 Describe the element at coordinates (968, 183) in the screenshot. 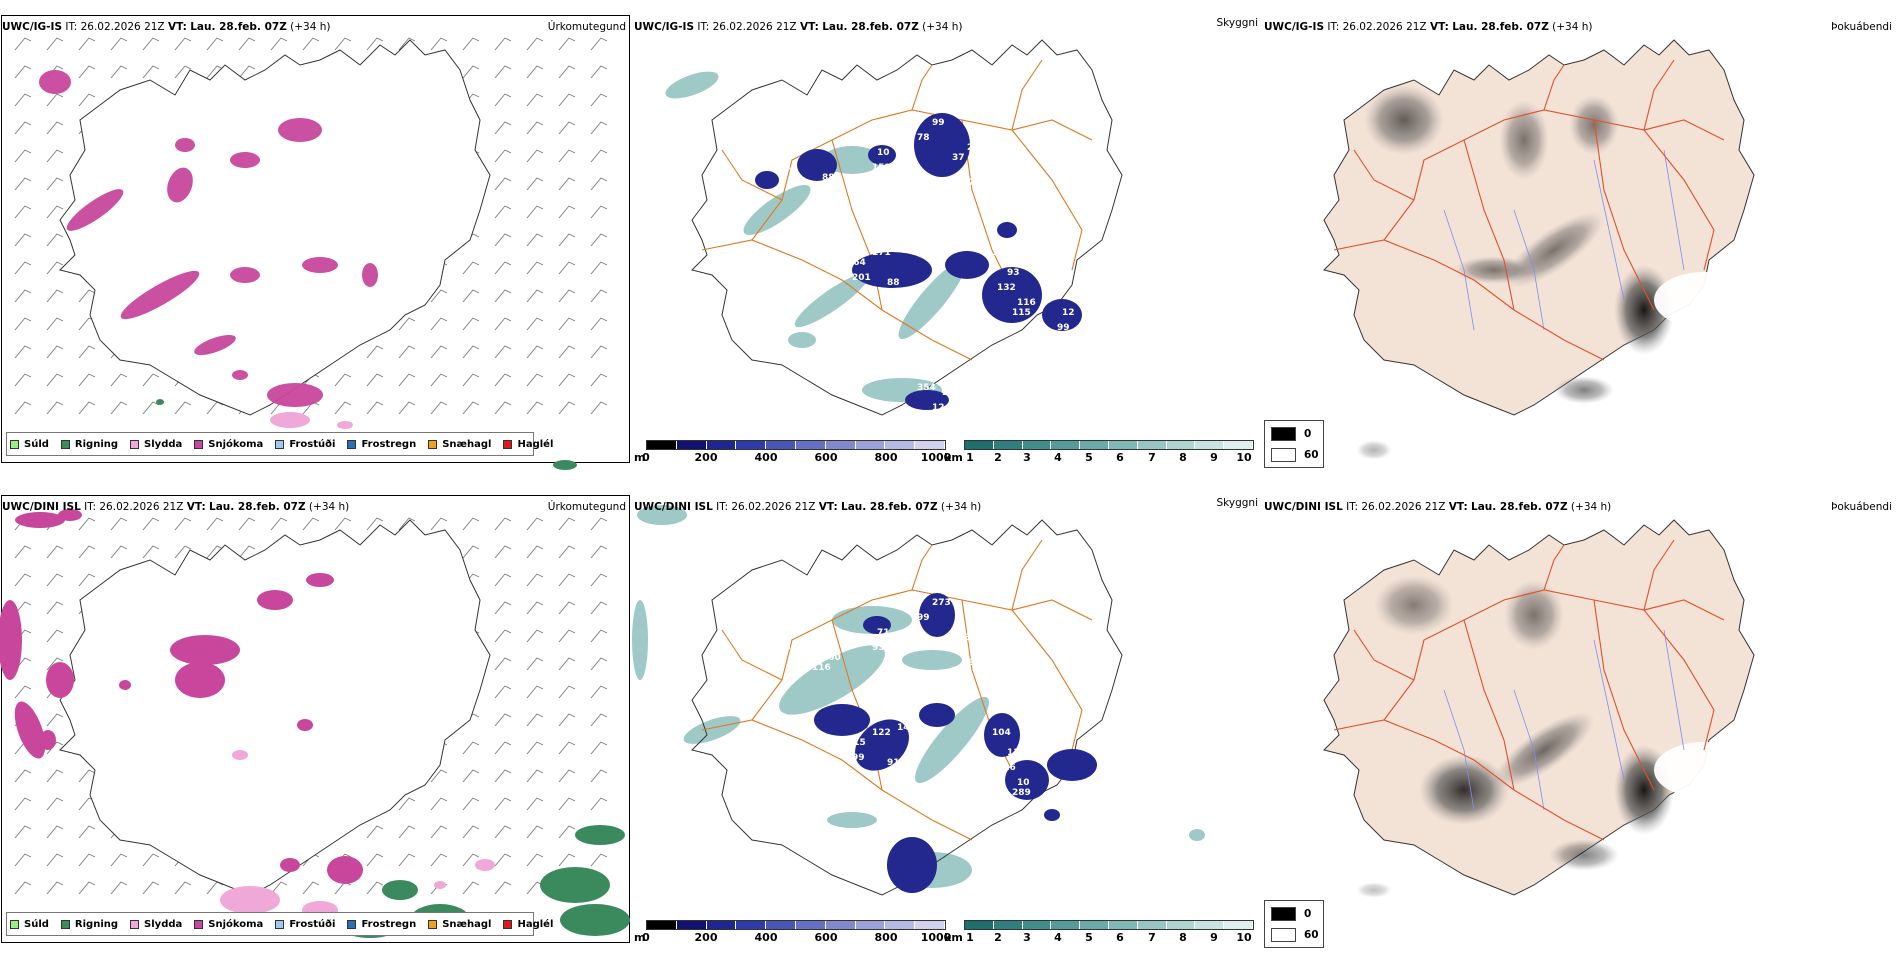

I see `snow-depth-label: 17` at that location.